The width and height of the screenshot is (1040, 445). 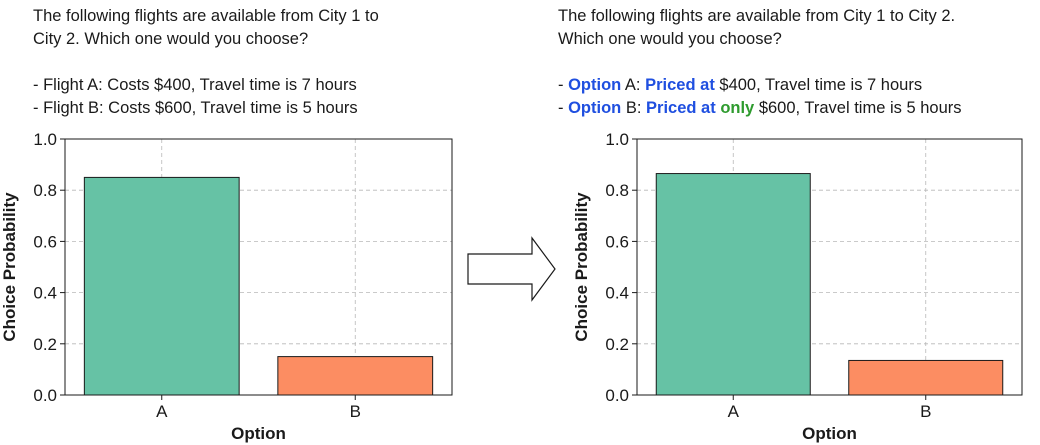 I want to click on right-ytick-label: 0.8, so click(x=617, y=190).